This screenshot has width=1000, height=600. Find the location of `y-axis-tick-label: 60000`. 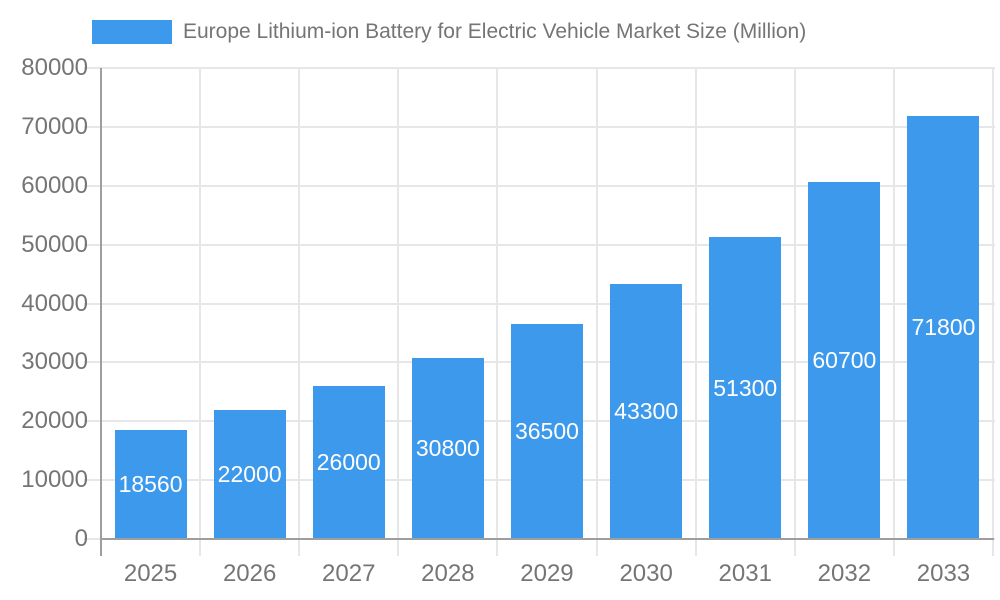

y-axis-tick-label: 60000 is located at coordinates (54, 185).